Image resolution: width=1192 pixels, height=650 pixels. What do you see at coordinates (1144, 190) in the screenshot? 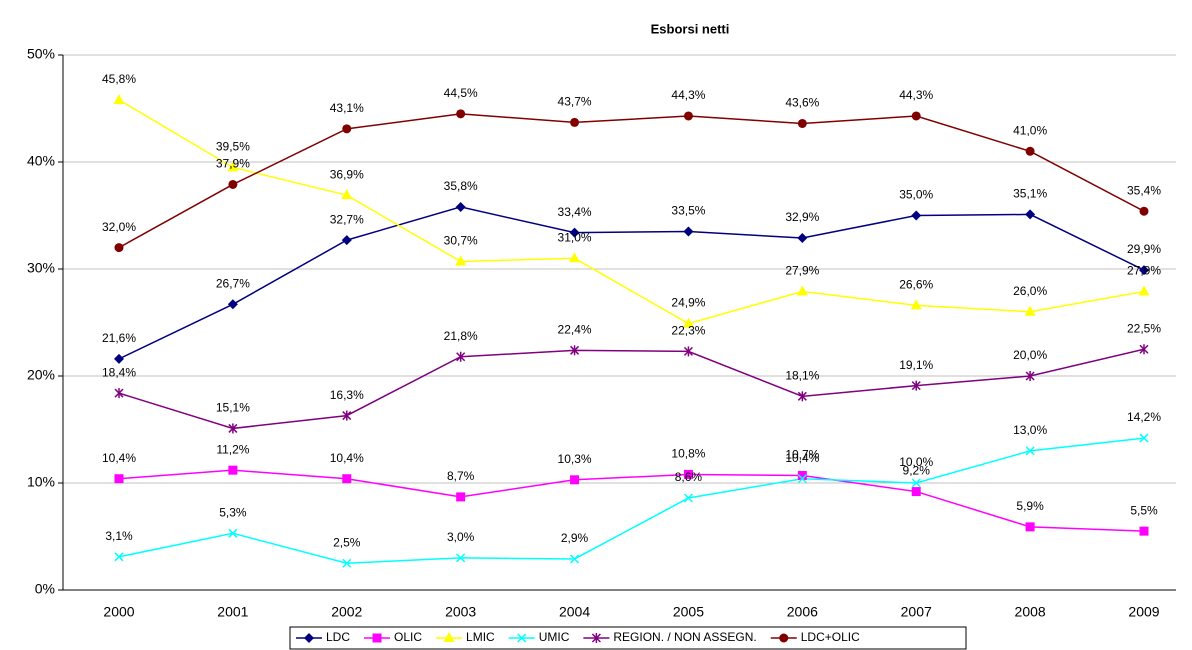
I see `data-label: 35,4%` at bounding box center [1144, 190].